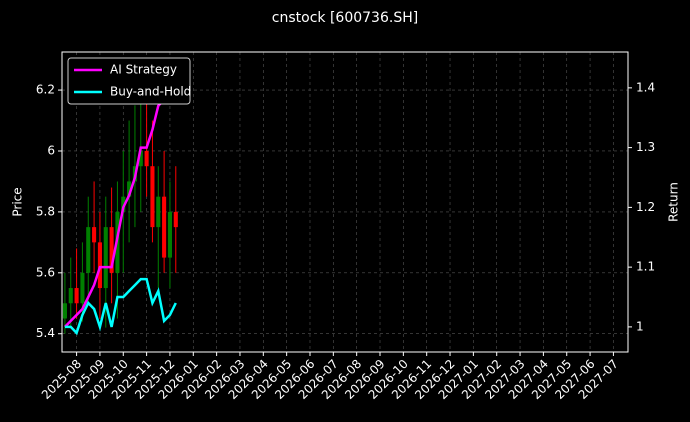 Image resolution: width=690 pixels, height=422 pixels. What do you see at coordinates (150, 92) in the screenshot?
I see `legend-label: Buy-and-Hold` at bounding box center [150, 92].